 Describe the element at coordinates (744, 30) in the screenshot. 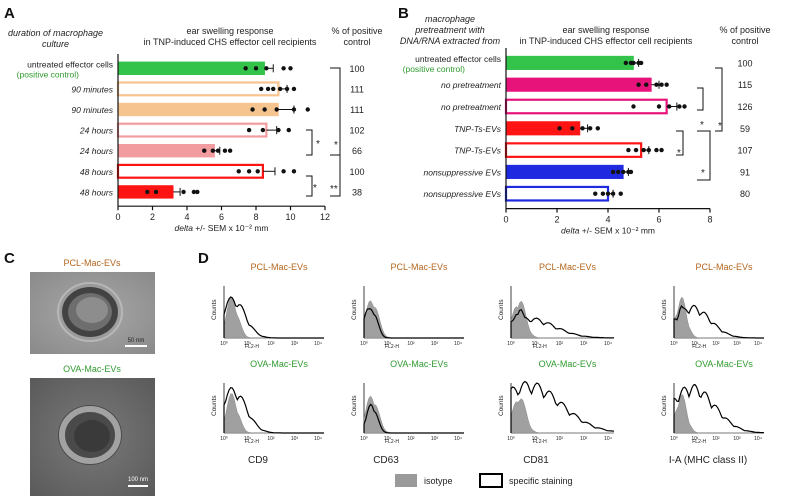

I see `panel-b-header-right-1: % of positive` at that location.